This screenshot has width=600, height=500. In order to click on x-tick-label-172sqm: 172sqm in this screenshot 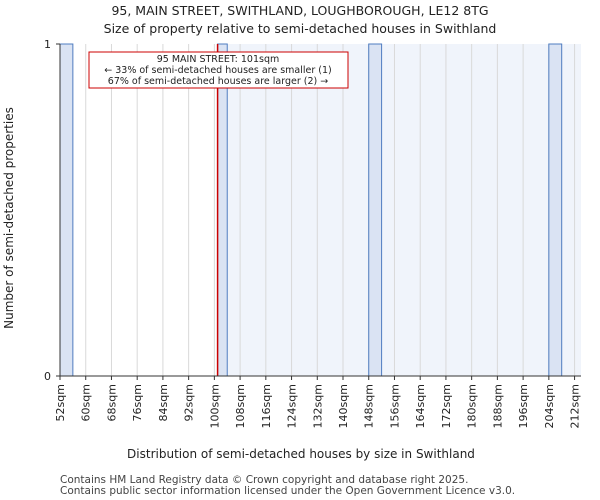, I will do `click(446, 406)`.